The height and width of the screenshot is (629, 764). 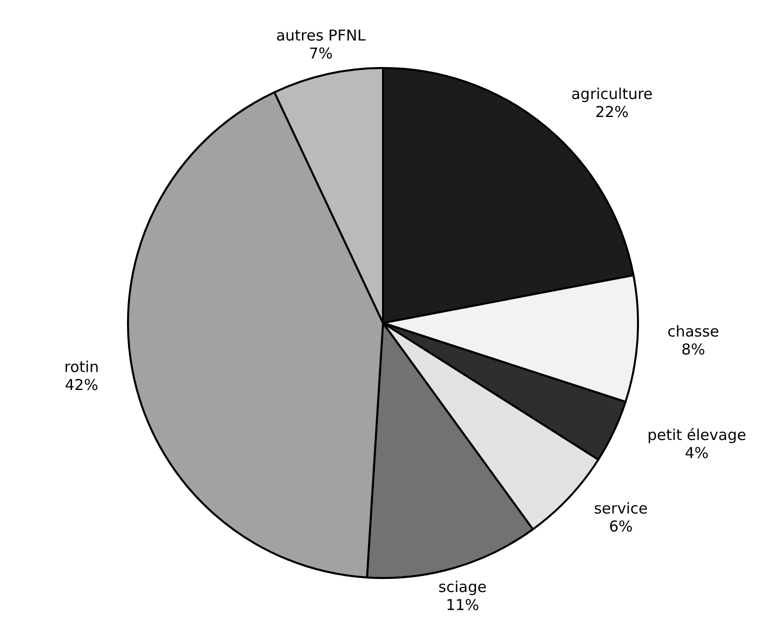 What do you see at coordinates (81, 367) in the screenshot?
I see `slice-label: rotin` at bounding box center [81, 367].